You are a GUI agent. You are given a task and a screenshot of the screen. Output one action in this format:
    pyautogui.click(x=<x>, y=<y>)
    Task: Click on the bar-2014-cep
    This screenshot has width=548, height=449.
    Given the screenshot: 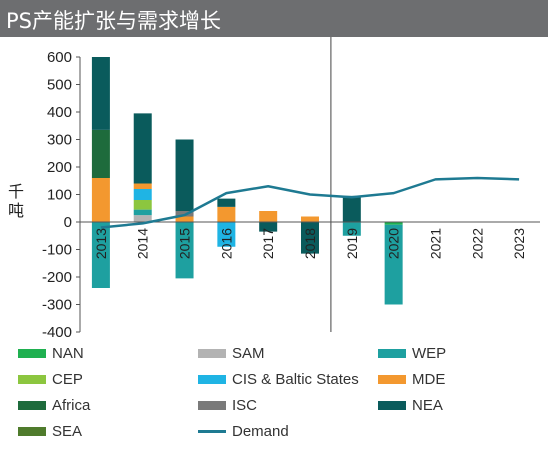 What is the action you would take?
    pyautogui.click(x=142, y=205)
    